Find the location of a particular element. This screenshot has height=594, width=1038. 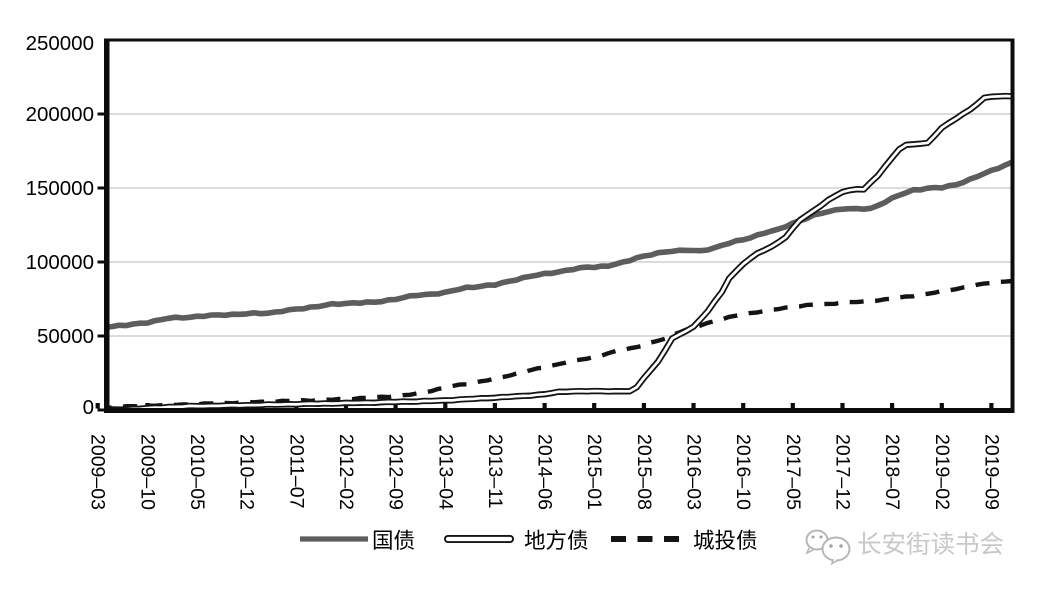

svg-text: 2009–10 is located at coordinates (147, 472).